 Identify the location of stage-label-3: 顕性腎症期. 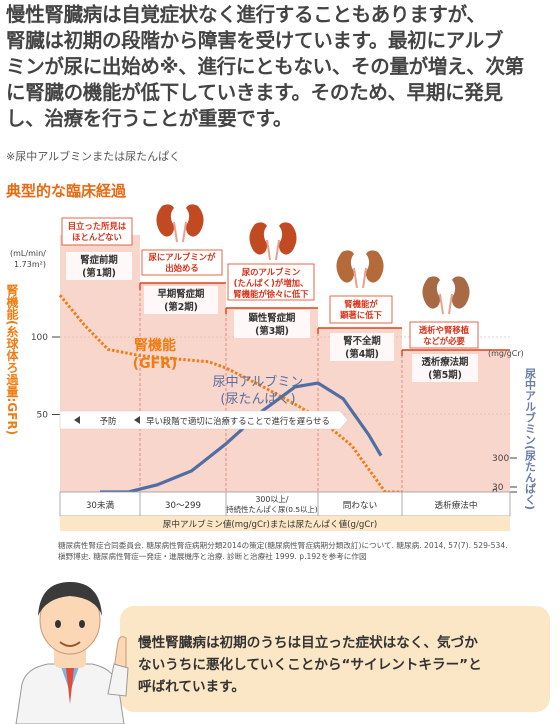
(272, 318).